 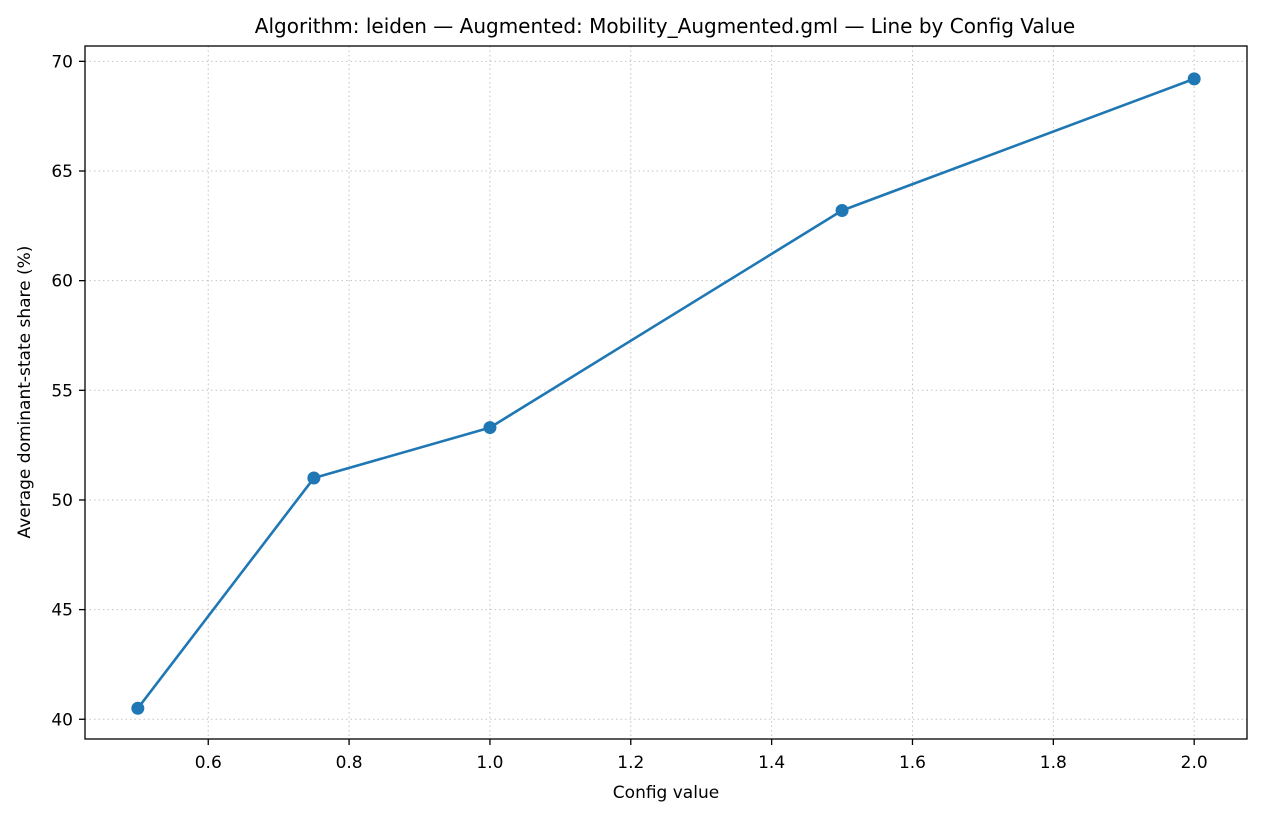 I want to click on x-axis-title: Config value, so click(x=666, y=793).